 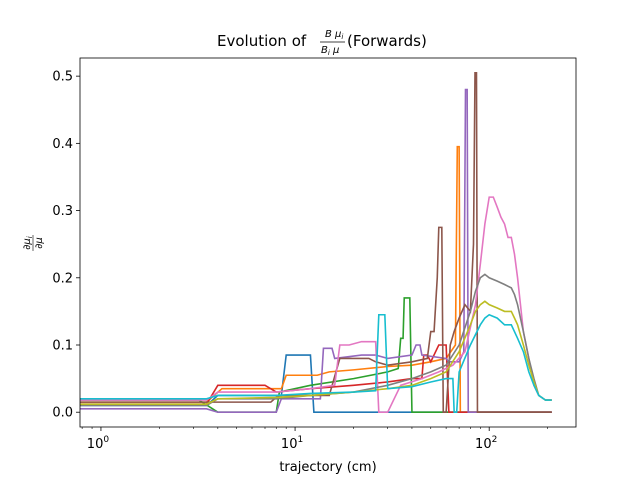 What do you see at coordinates (98, 443) in the screenshot?
I see `x-tick-label: 10⁰` at bounding box center [98, 443].